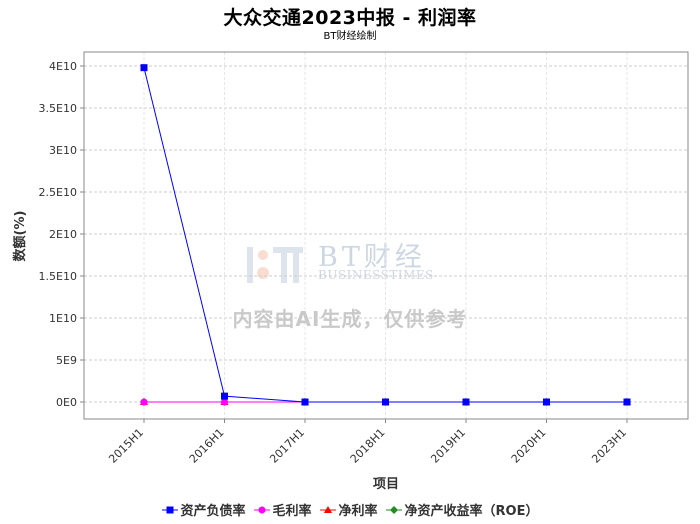 The image size is (700, 524). What do you see at coordinates (20, 236) in the screenshot?
I see `y-axis-label: 数额(%)` at bounding box center [20, 236].